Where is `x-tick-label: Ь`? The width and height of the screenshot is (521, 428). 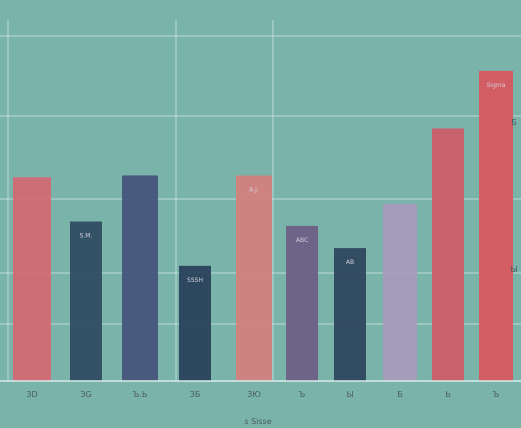 x-tick-label: Ь is located at coordinates (448, 394).